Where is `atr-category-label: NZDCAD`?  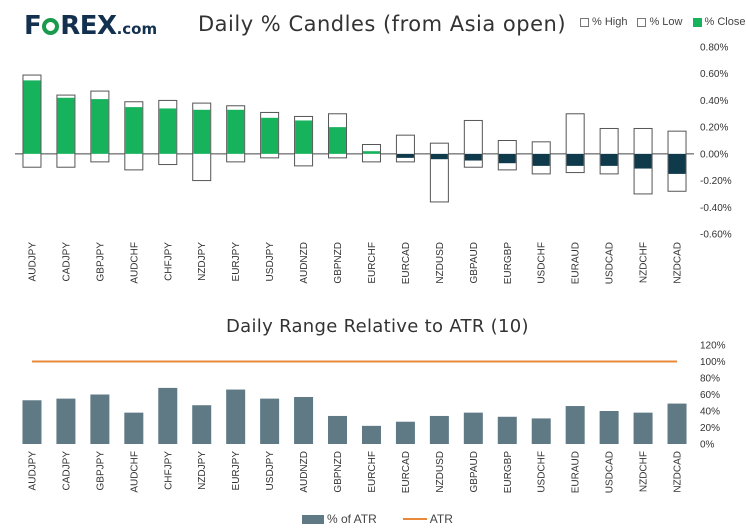 atr-category-label: NZDCAD is located at coordinates (678, 472).